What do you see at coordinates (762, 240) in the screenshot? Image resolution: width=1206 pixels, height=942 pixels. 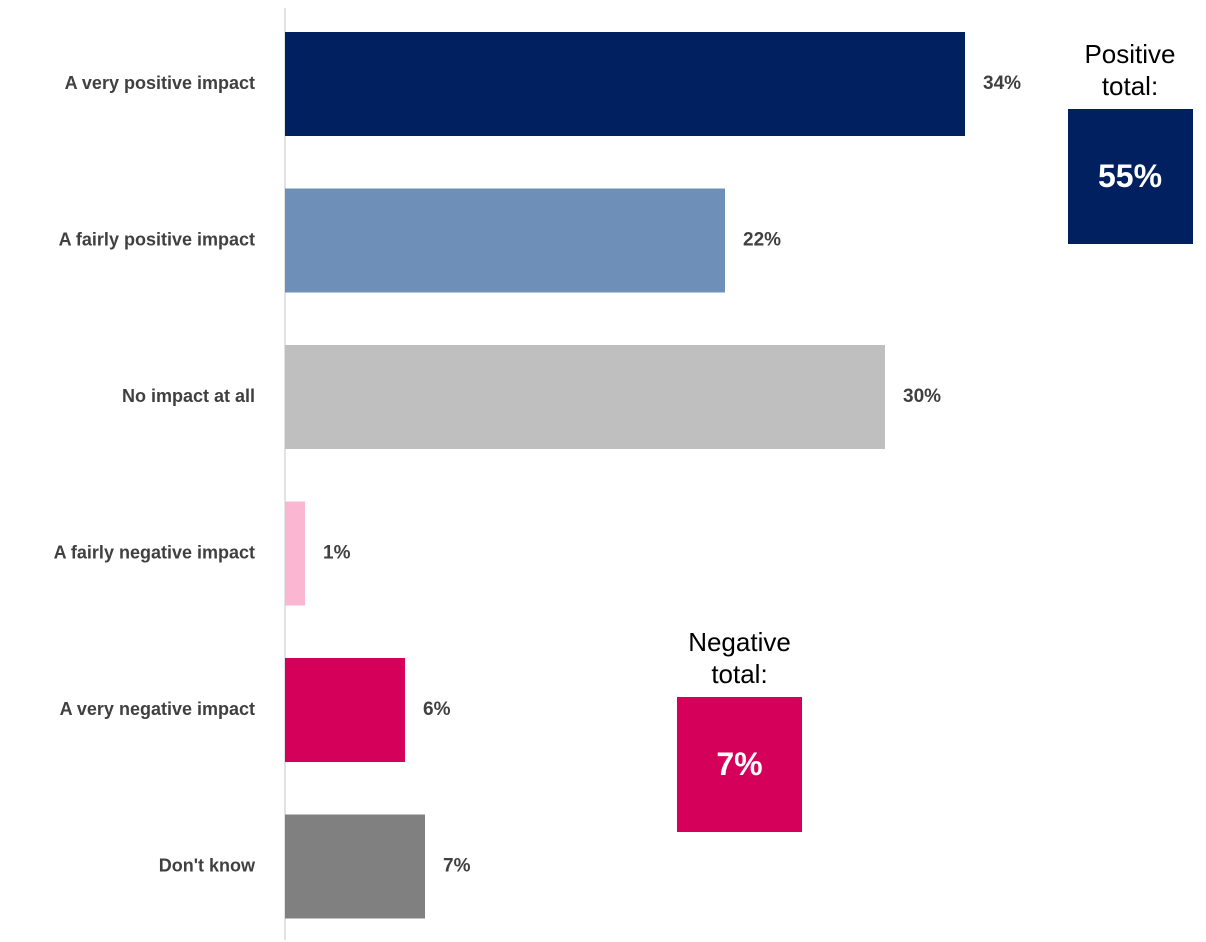 I see `value-label-1: 22%` at bounding box center [762, 240].